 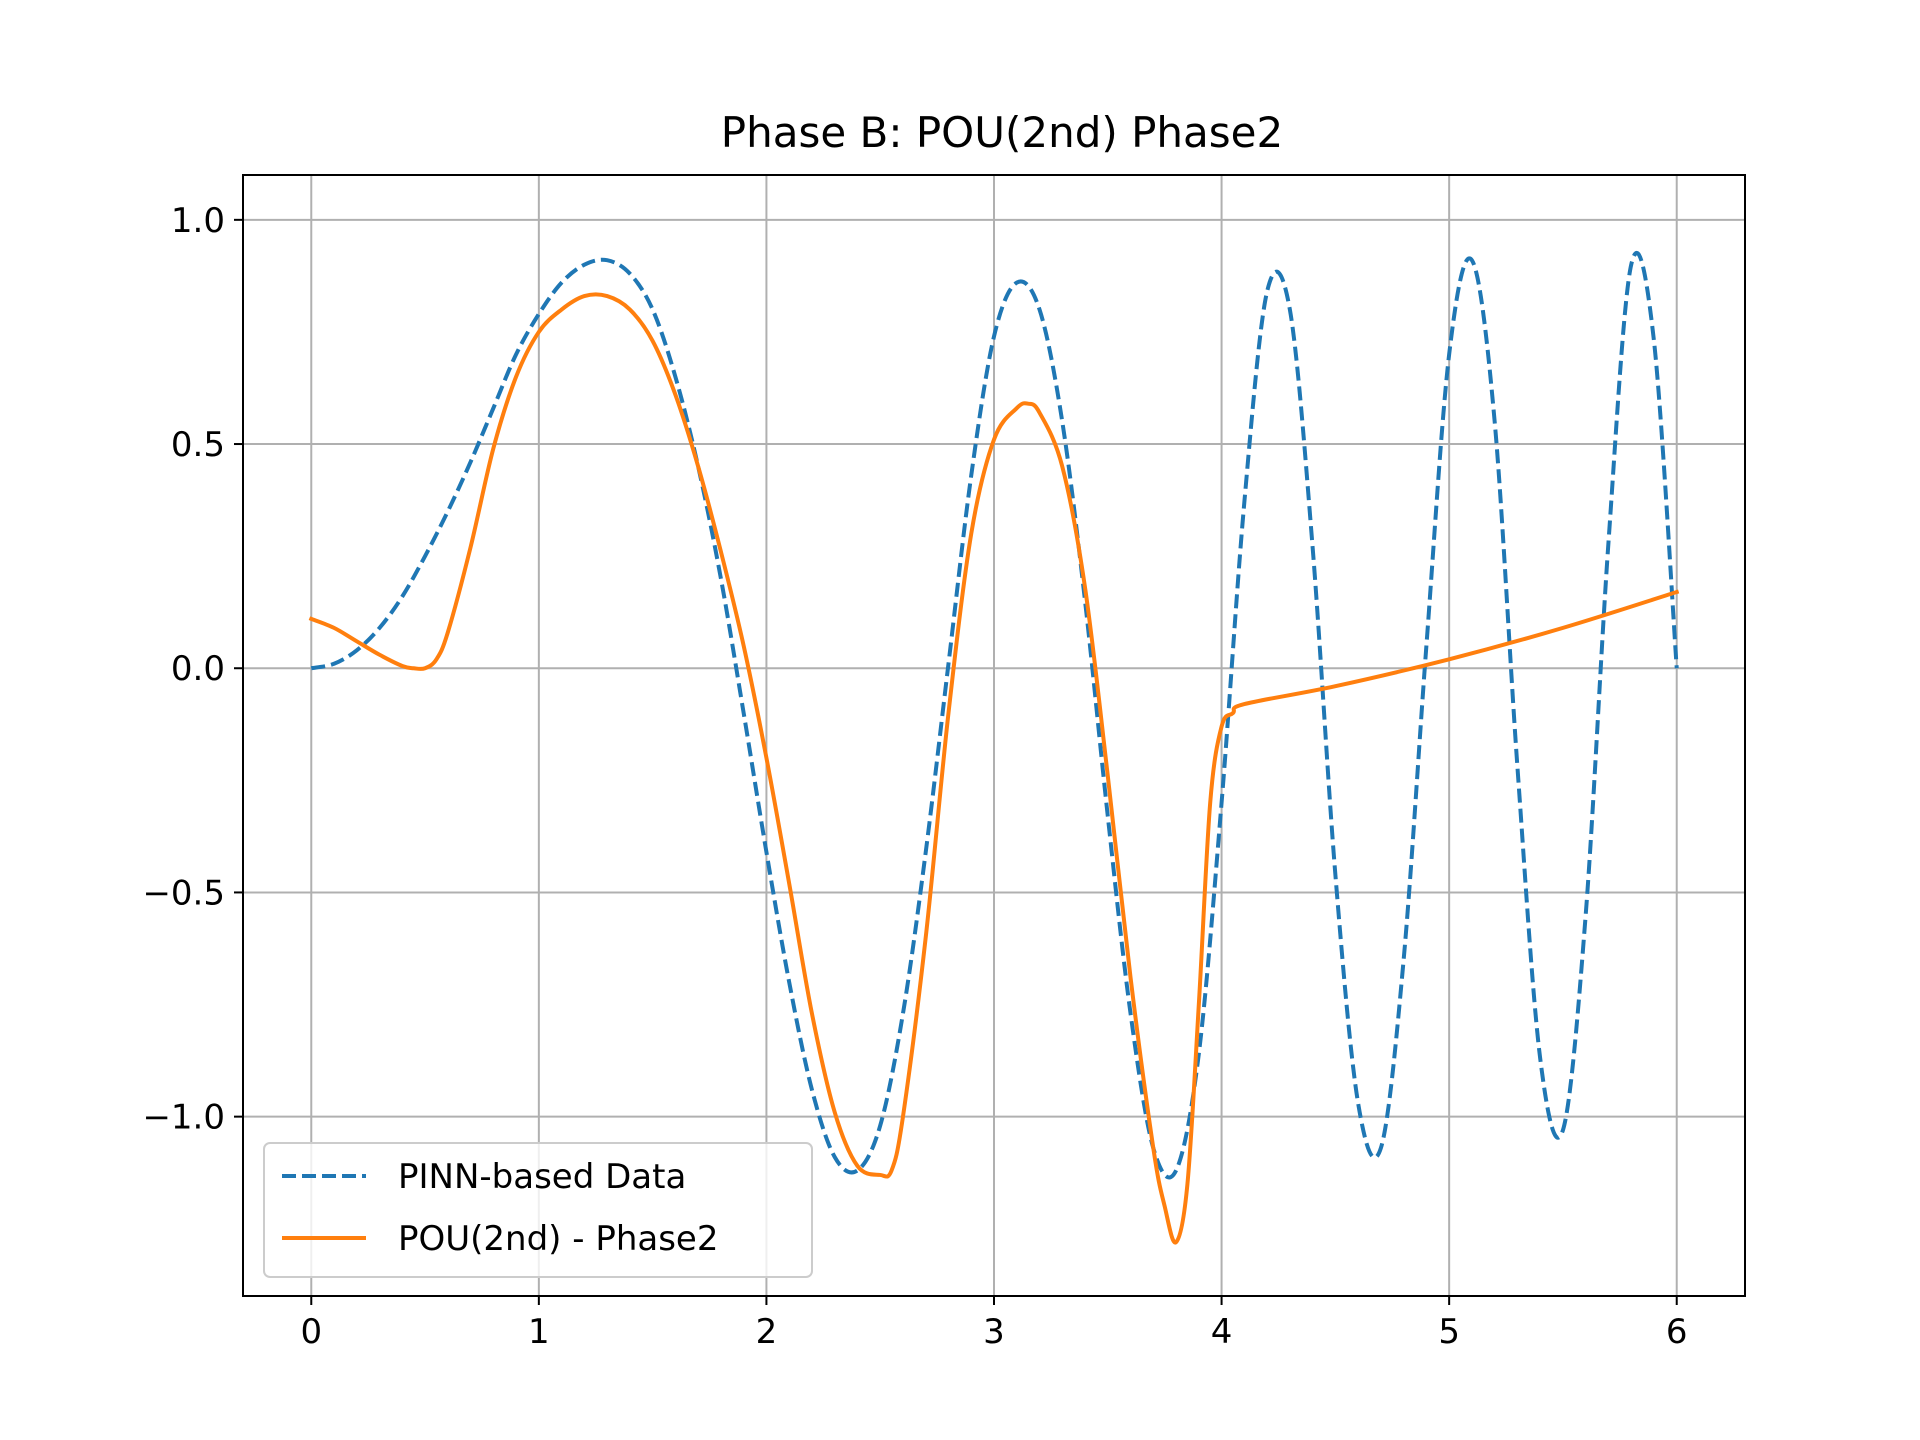 What do you see at coordinates (994, 1332) in the screenshot?
I see `x-tick-label: 3` at bounding box center [994, 1332].